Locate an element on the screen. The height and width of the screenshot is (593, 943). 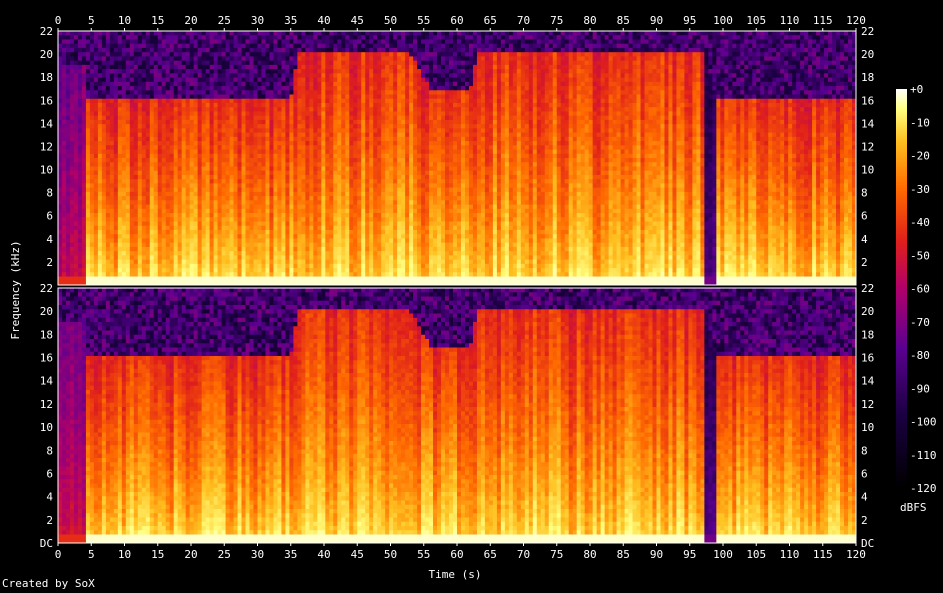
credit-text: Created by SoX is located at coordinates (48, 583).